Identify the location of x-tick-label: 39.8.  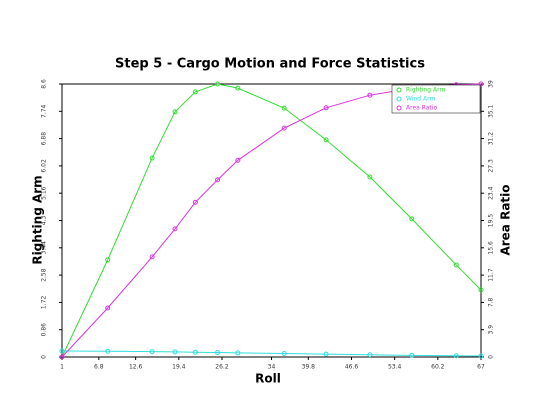
(309, 367).